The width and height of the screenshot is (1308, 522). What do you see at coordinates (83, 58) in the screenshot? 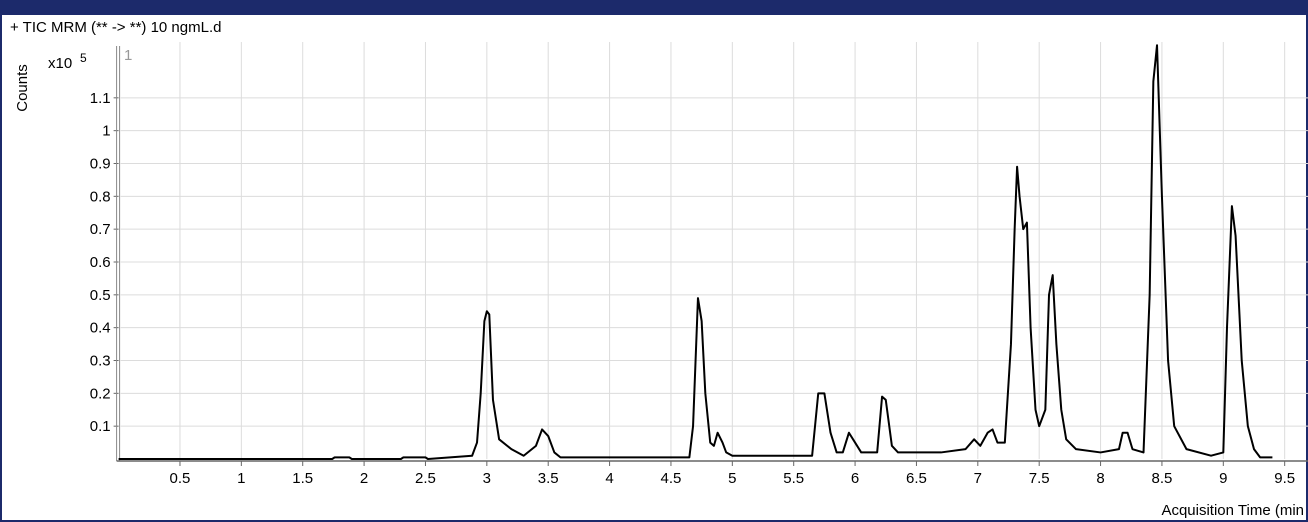
I see `y-exponent: 5` at bounding box center [83, 58].